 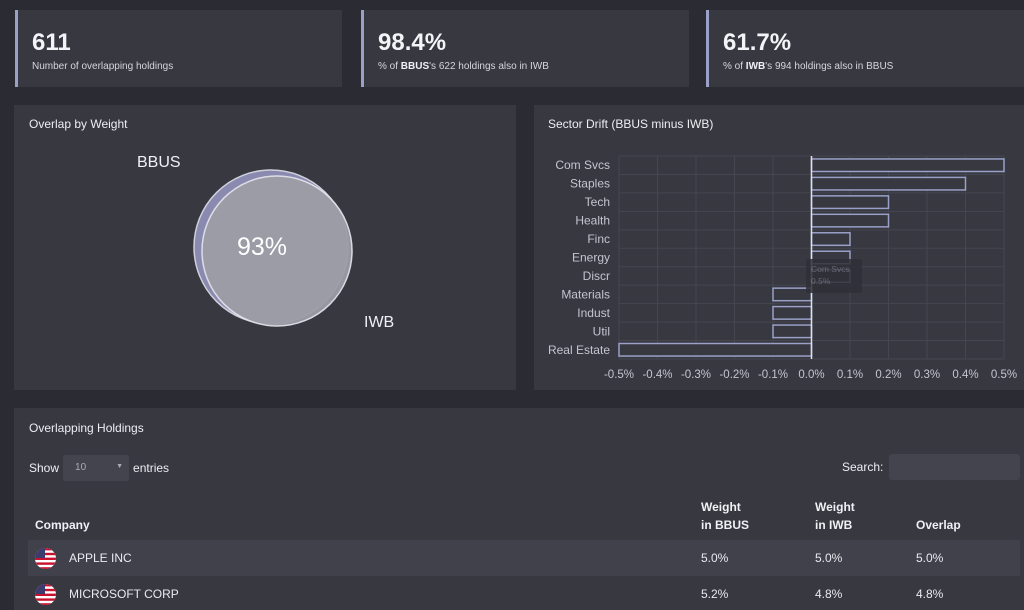 What do you see at coordinates (585, 294) in the screenshot?
I see `category-label: Materials` at bounding box center [585, 294].